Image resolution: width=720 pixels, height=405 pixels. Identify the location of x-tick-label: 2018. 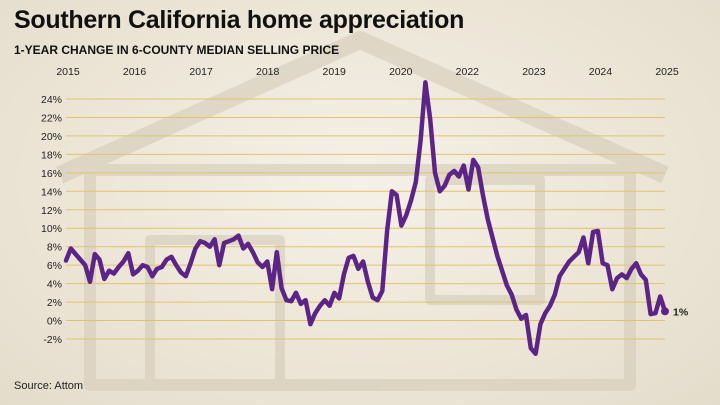
(268, 72).